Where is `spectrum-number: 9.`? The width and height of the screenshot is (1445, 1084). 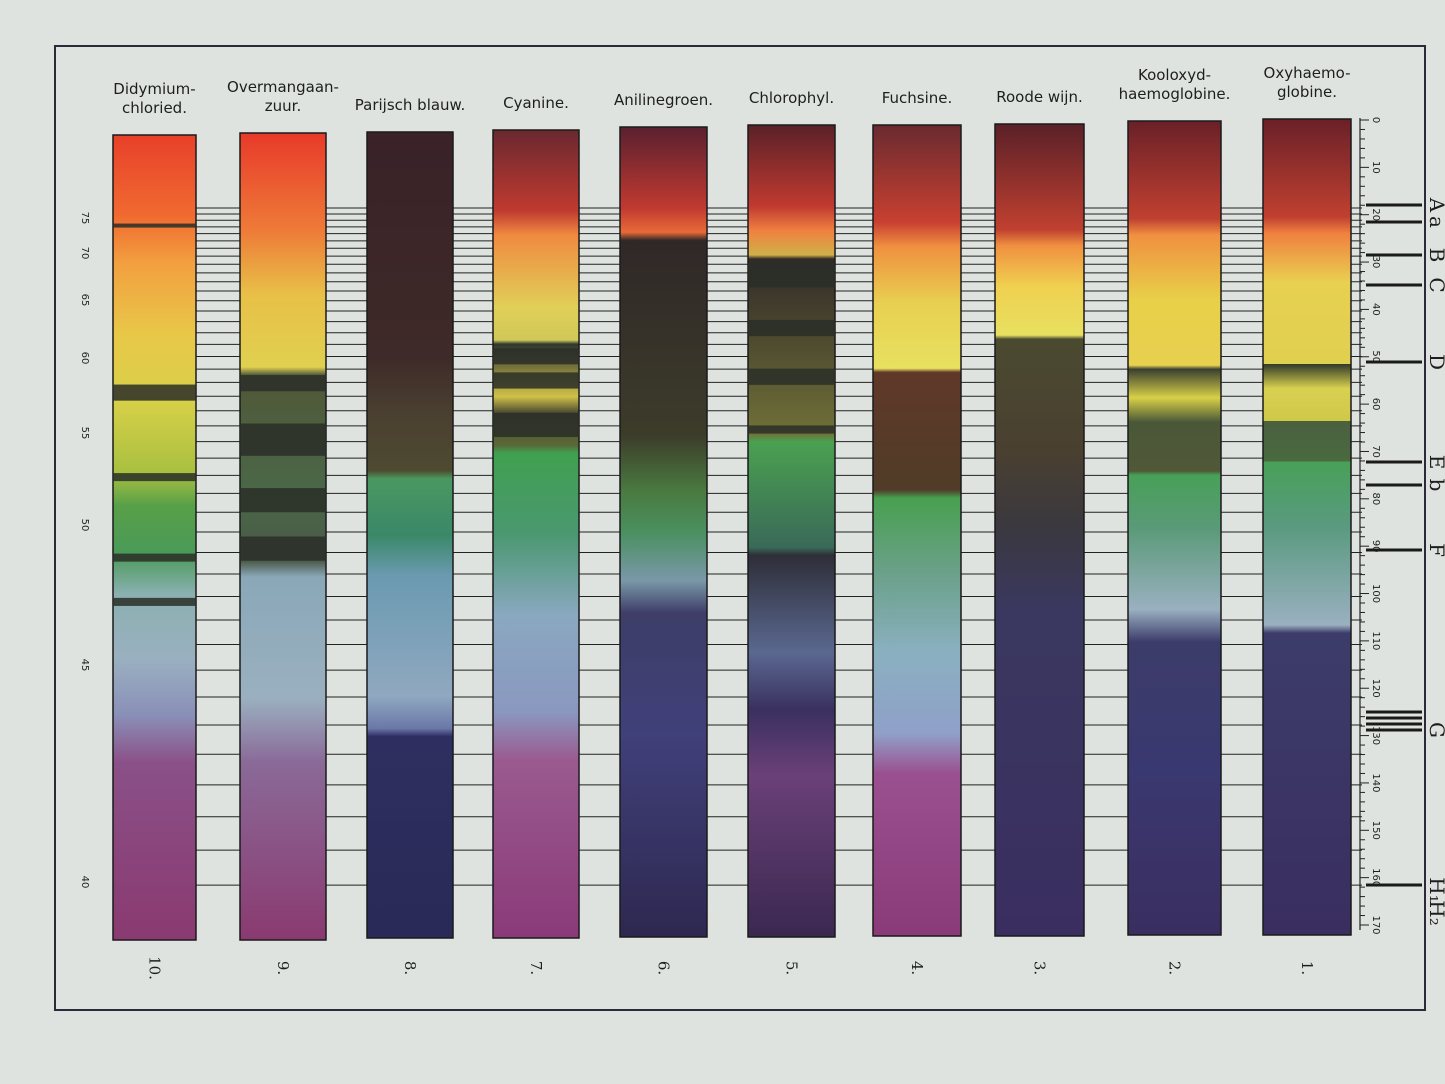 spectrum-number: 9. is located at coordinates (283, 968).